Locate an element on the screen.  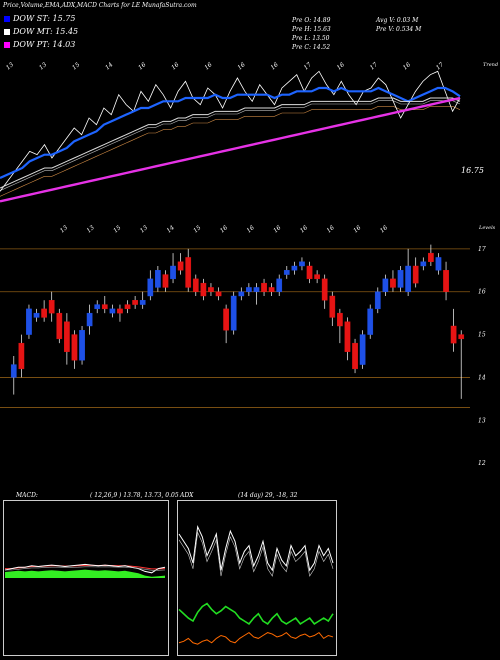
macd-signal-line is located at coordinates (85, 567).